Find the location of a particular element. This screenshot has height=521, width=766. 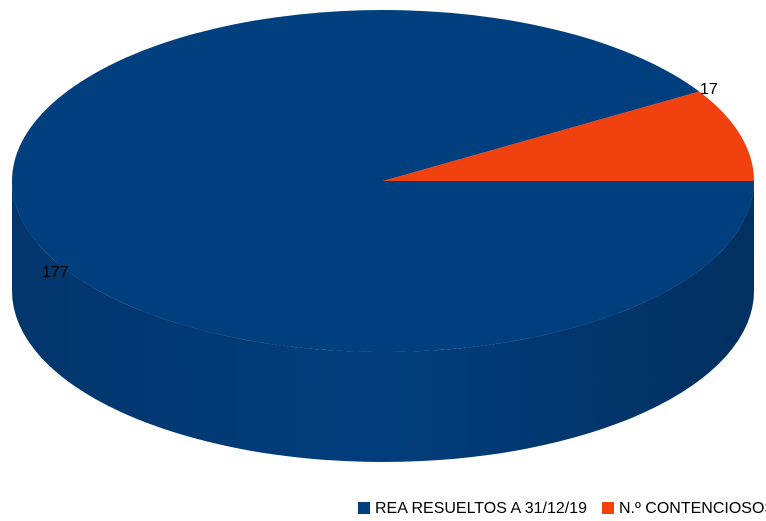

legend-label: N.º CONTENCIOSOS A 31/12/19 is located at coordinates (692, 508).